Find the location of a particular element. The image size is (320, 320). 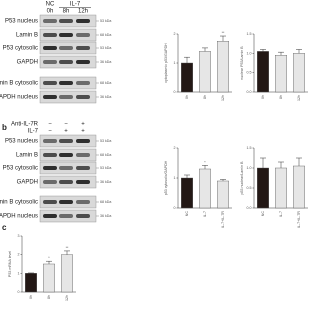

x-tick-label: IL-7 is located at coordinates (205, 214).